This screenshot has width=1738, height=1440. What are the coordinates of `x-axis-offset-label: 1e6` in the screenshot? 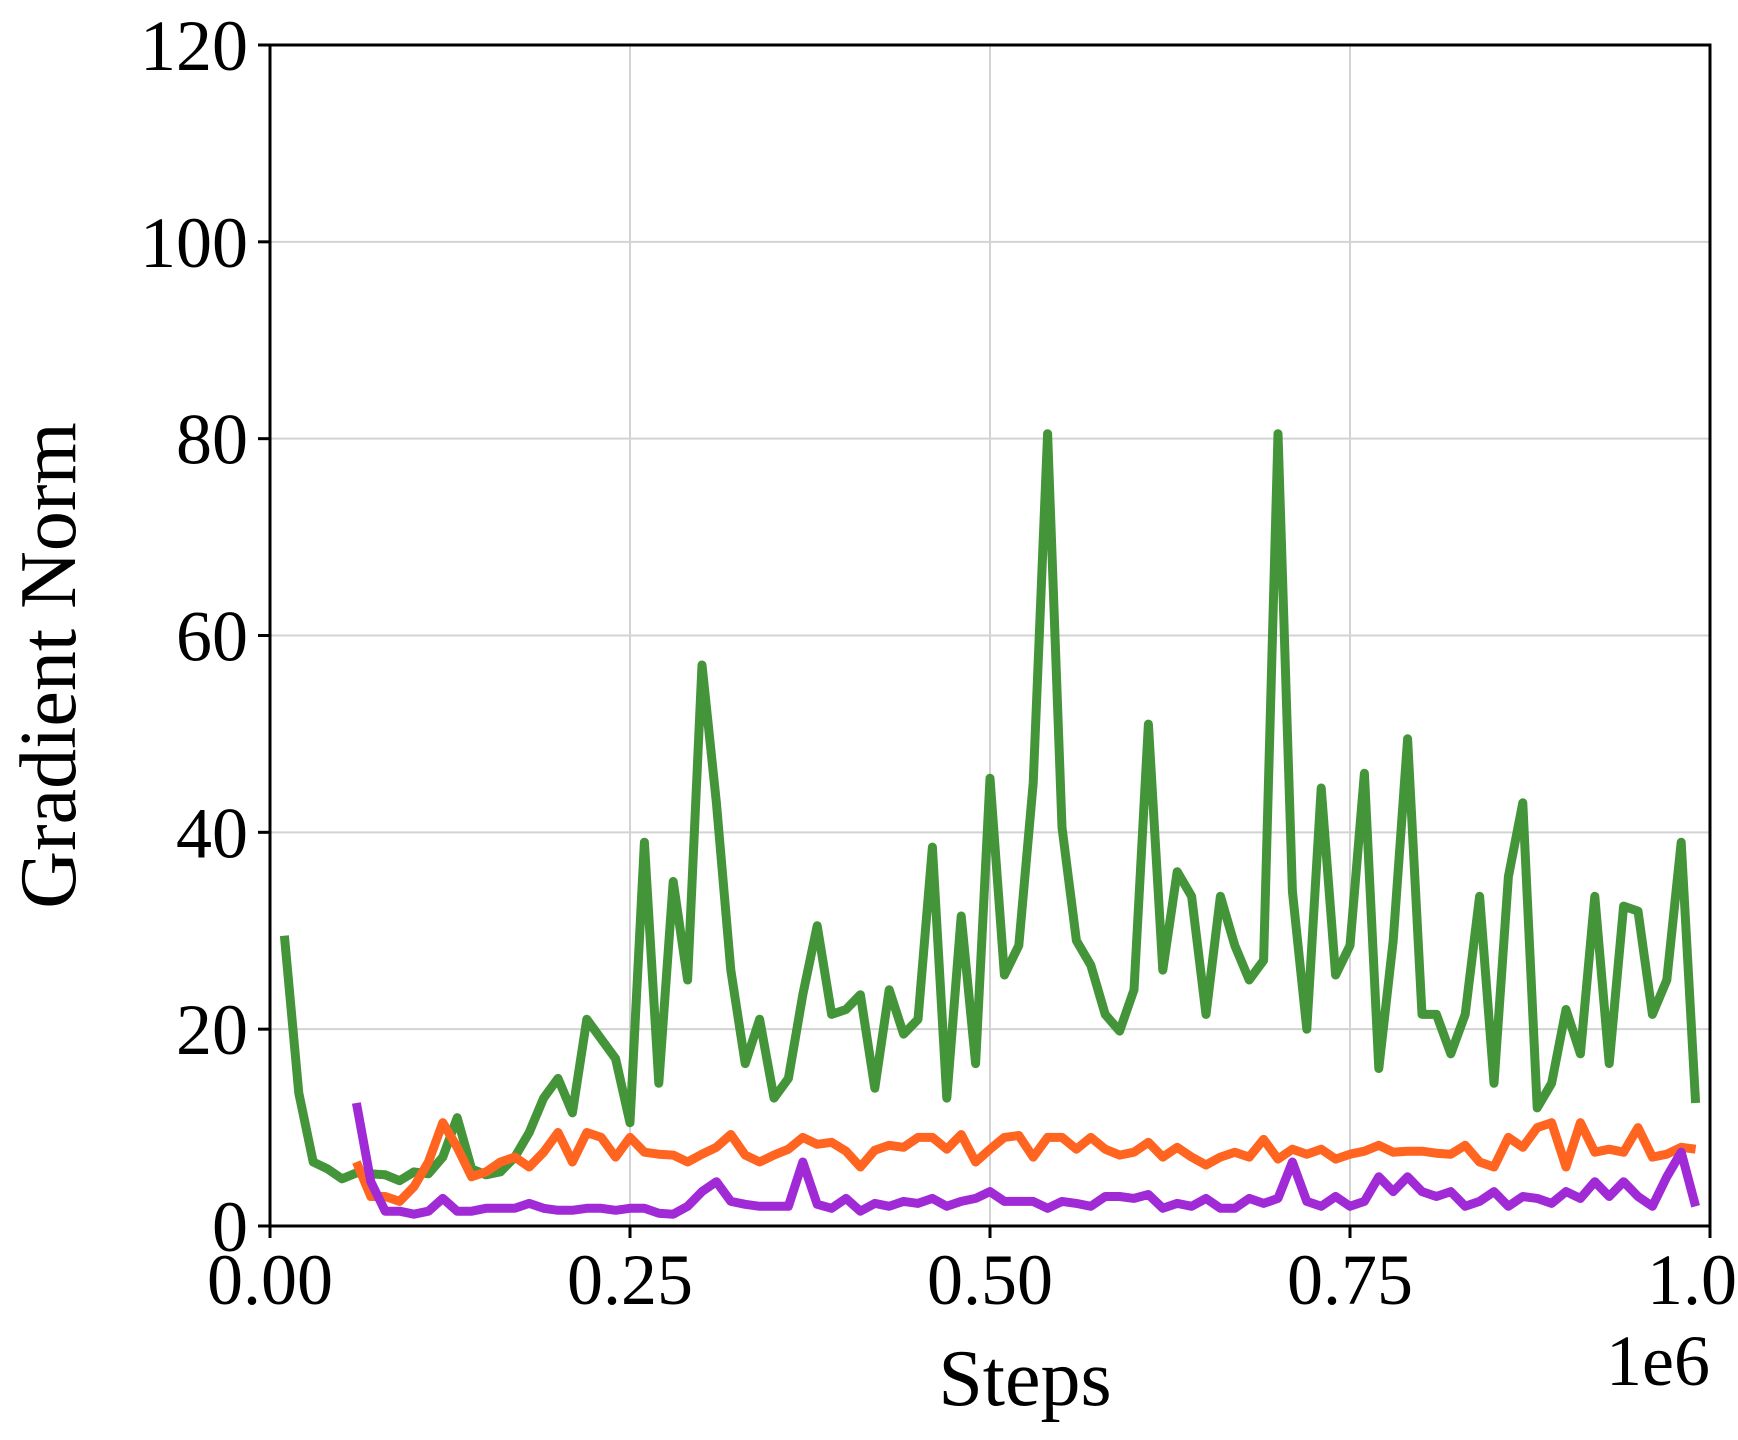 It's located at (1658, 1361).